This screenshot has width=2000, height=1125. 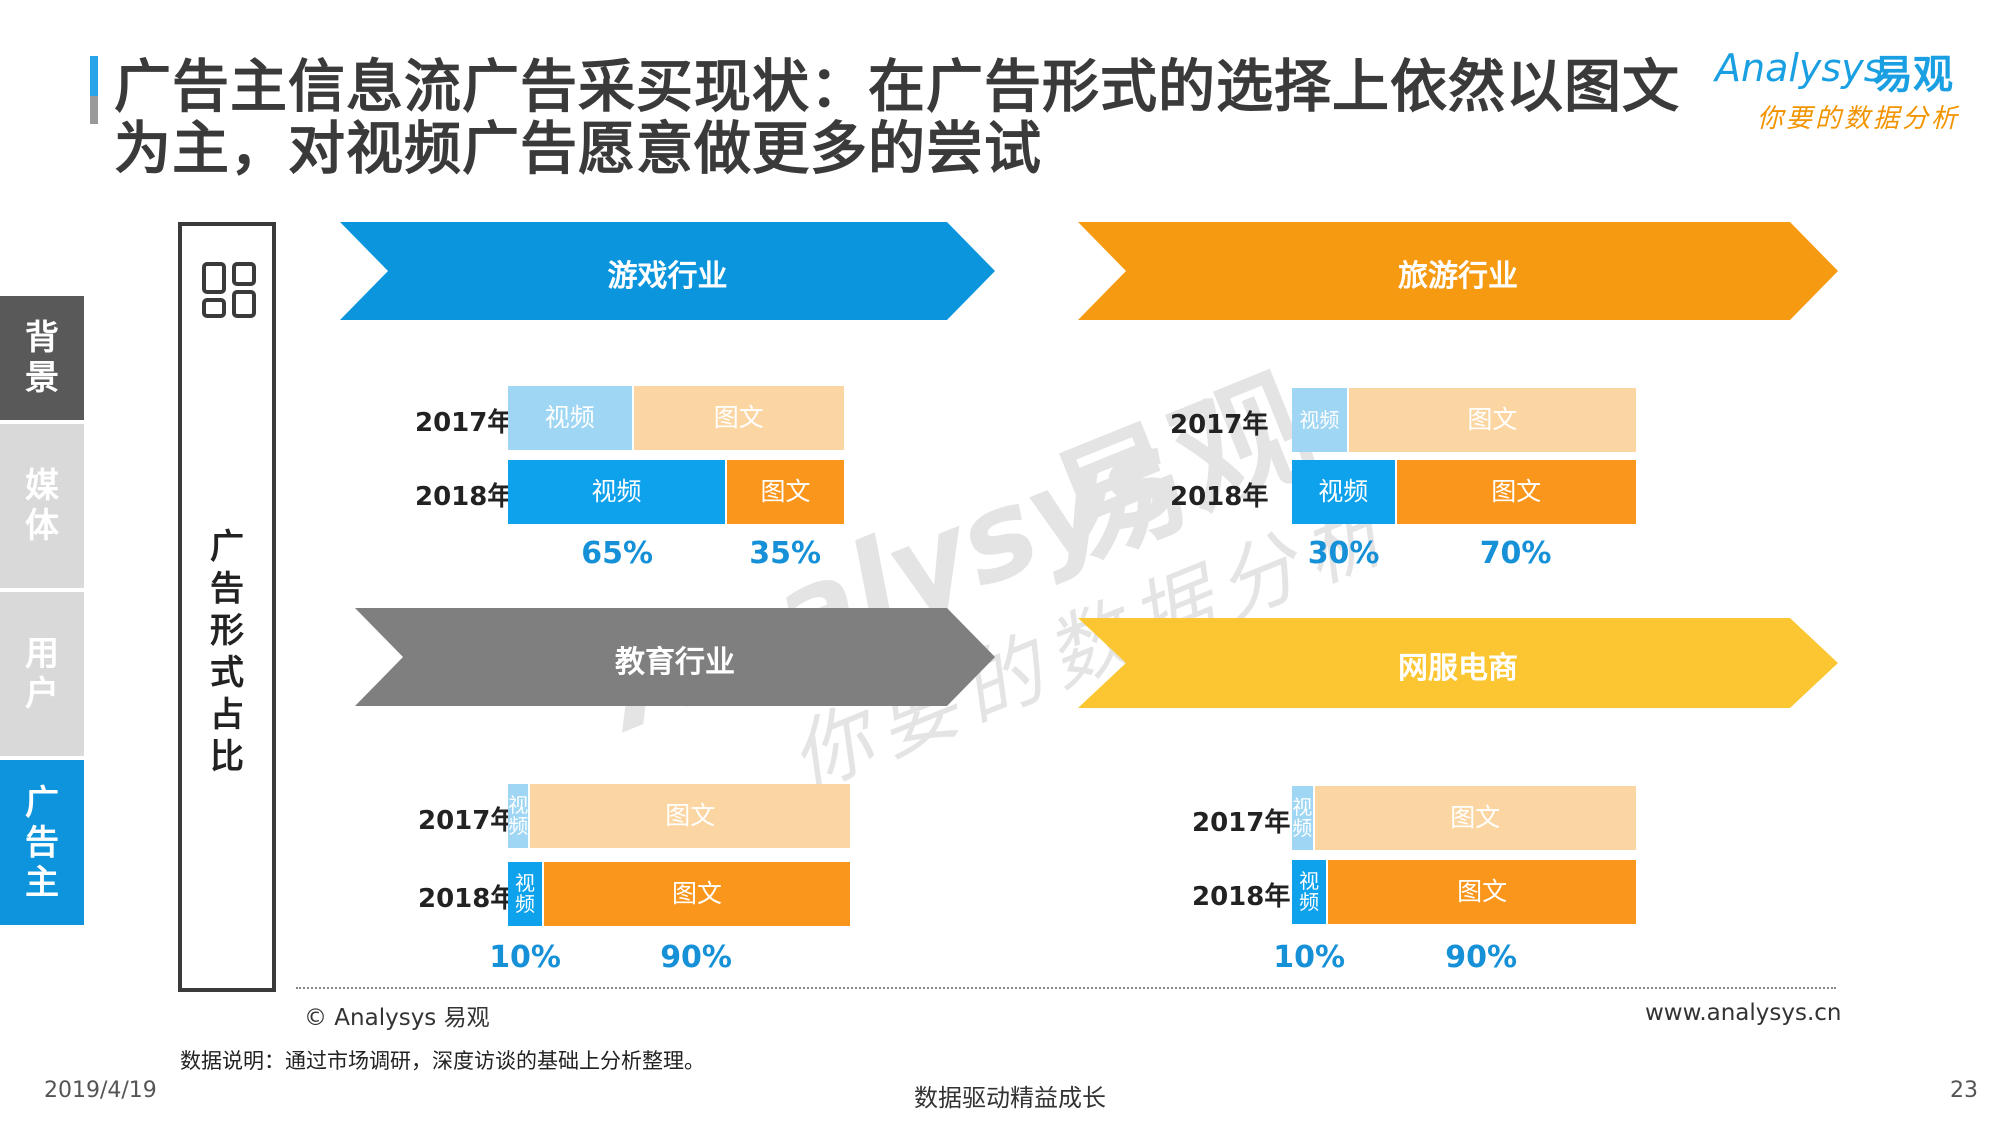 I want to click on website-link: www.analysys.cn, so click(x=1743, y=1013).